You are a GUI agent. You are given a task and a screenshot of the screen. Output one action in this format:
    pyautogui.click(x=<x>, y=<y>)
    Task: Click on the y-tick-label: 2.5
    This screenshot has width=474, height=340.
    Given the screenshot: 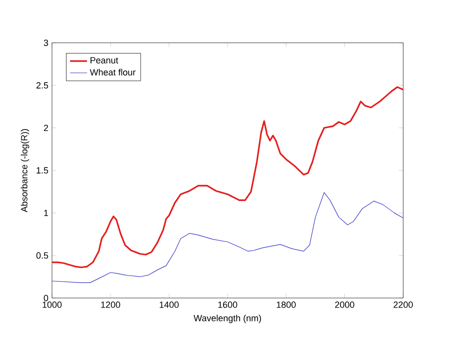 What is the action you would take?
    pyautogui.click(x=42, y=85)
    